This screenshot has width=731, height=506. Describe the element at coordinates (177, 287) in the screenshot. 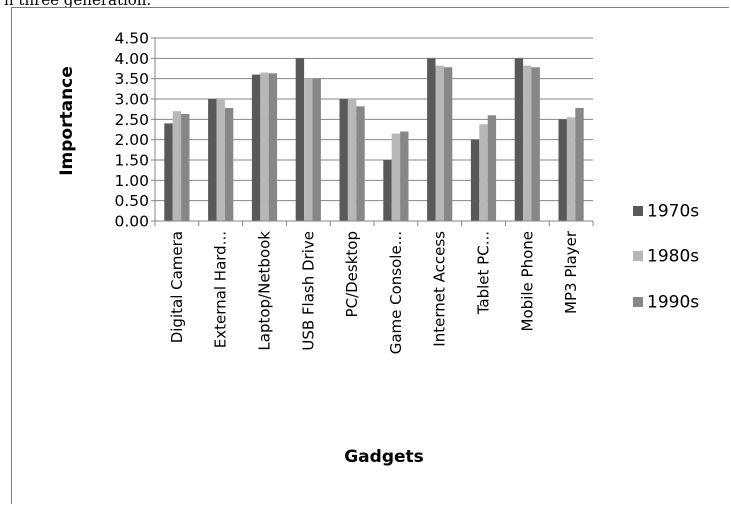

I see `x-tick-label: Digital Camera` at that location.